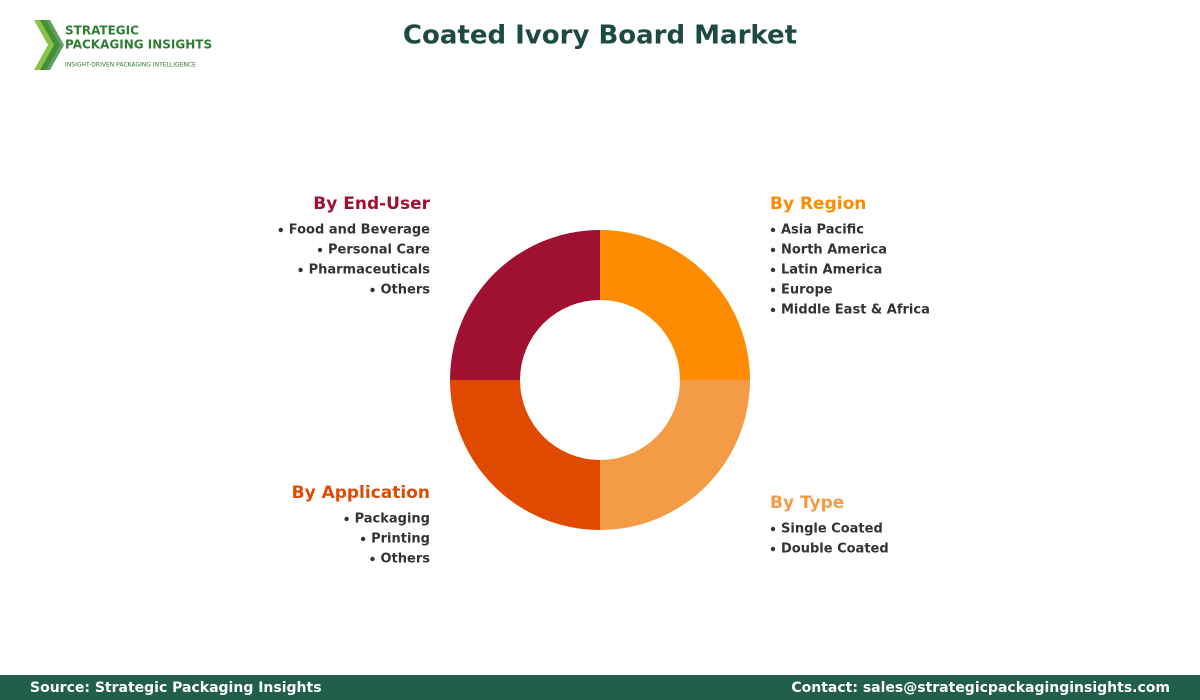 This screenshot has width=1200, height=700. I want to click on segment-title: By End-User, so click(371, 204).